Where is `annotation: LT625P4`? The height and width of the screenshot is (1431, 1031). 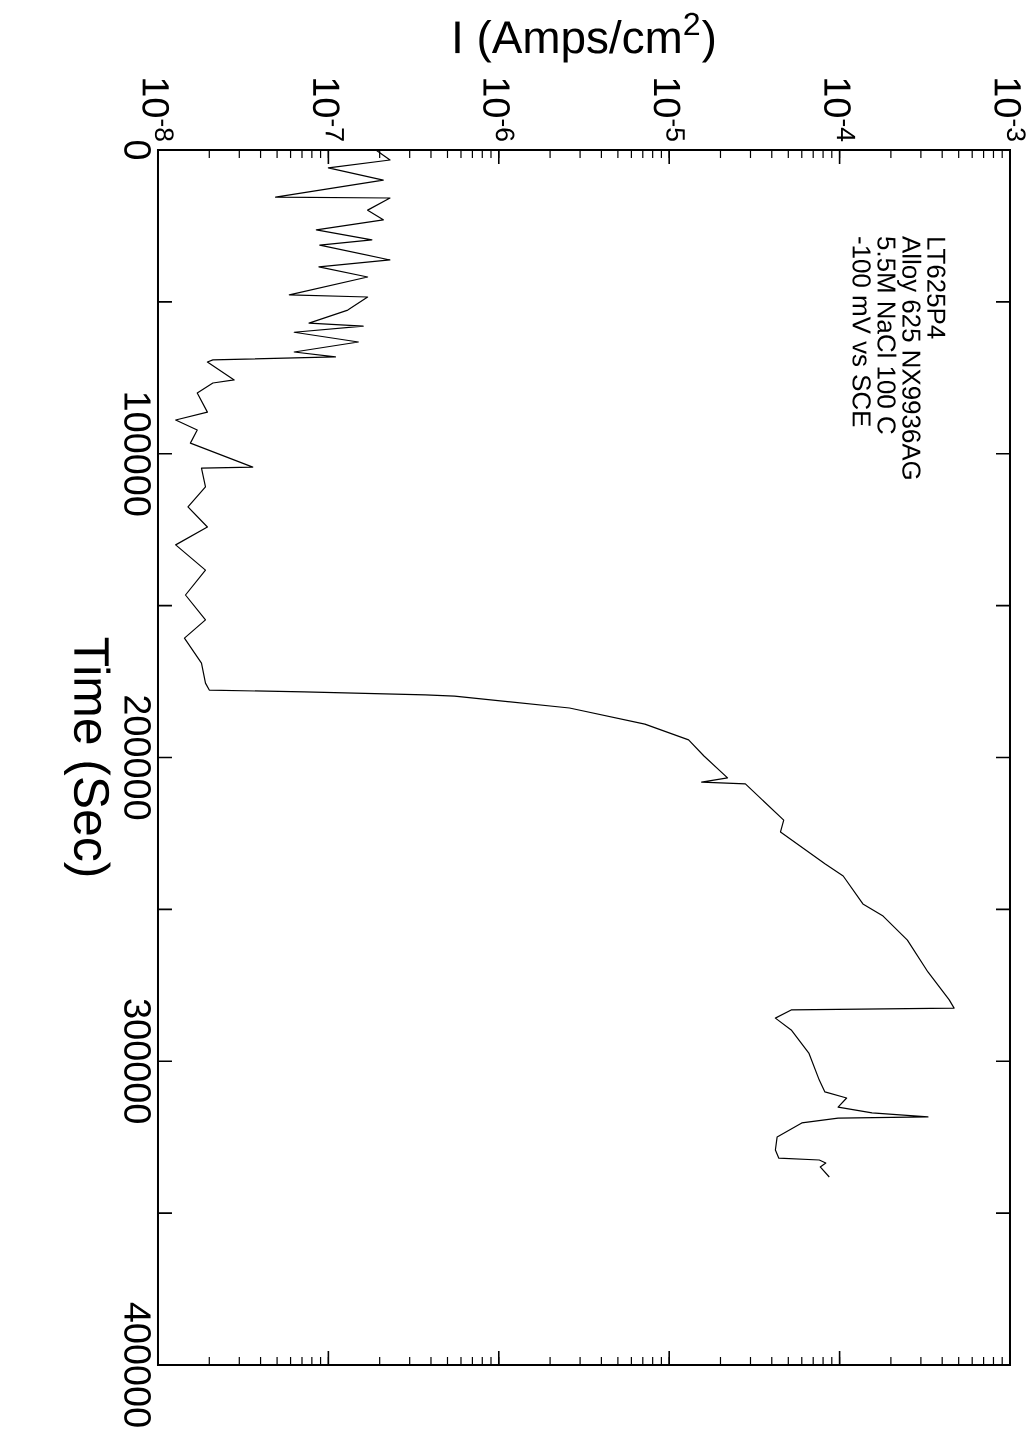 annotation: LT625P4 is located at coordinates (936, 288).